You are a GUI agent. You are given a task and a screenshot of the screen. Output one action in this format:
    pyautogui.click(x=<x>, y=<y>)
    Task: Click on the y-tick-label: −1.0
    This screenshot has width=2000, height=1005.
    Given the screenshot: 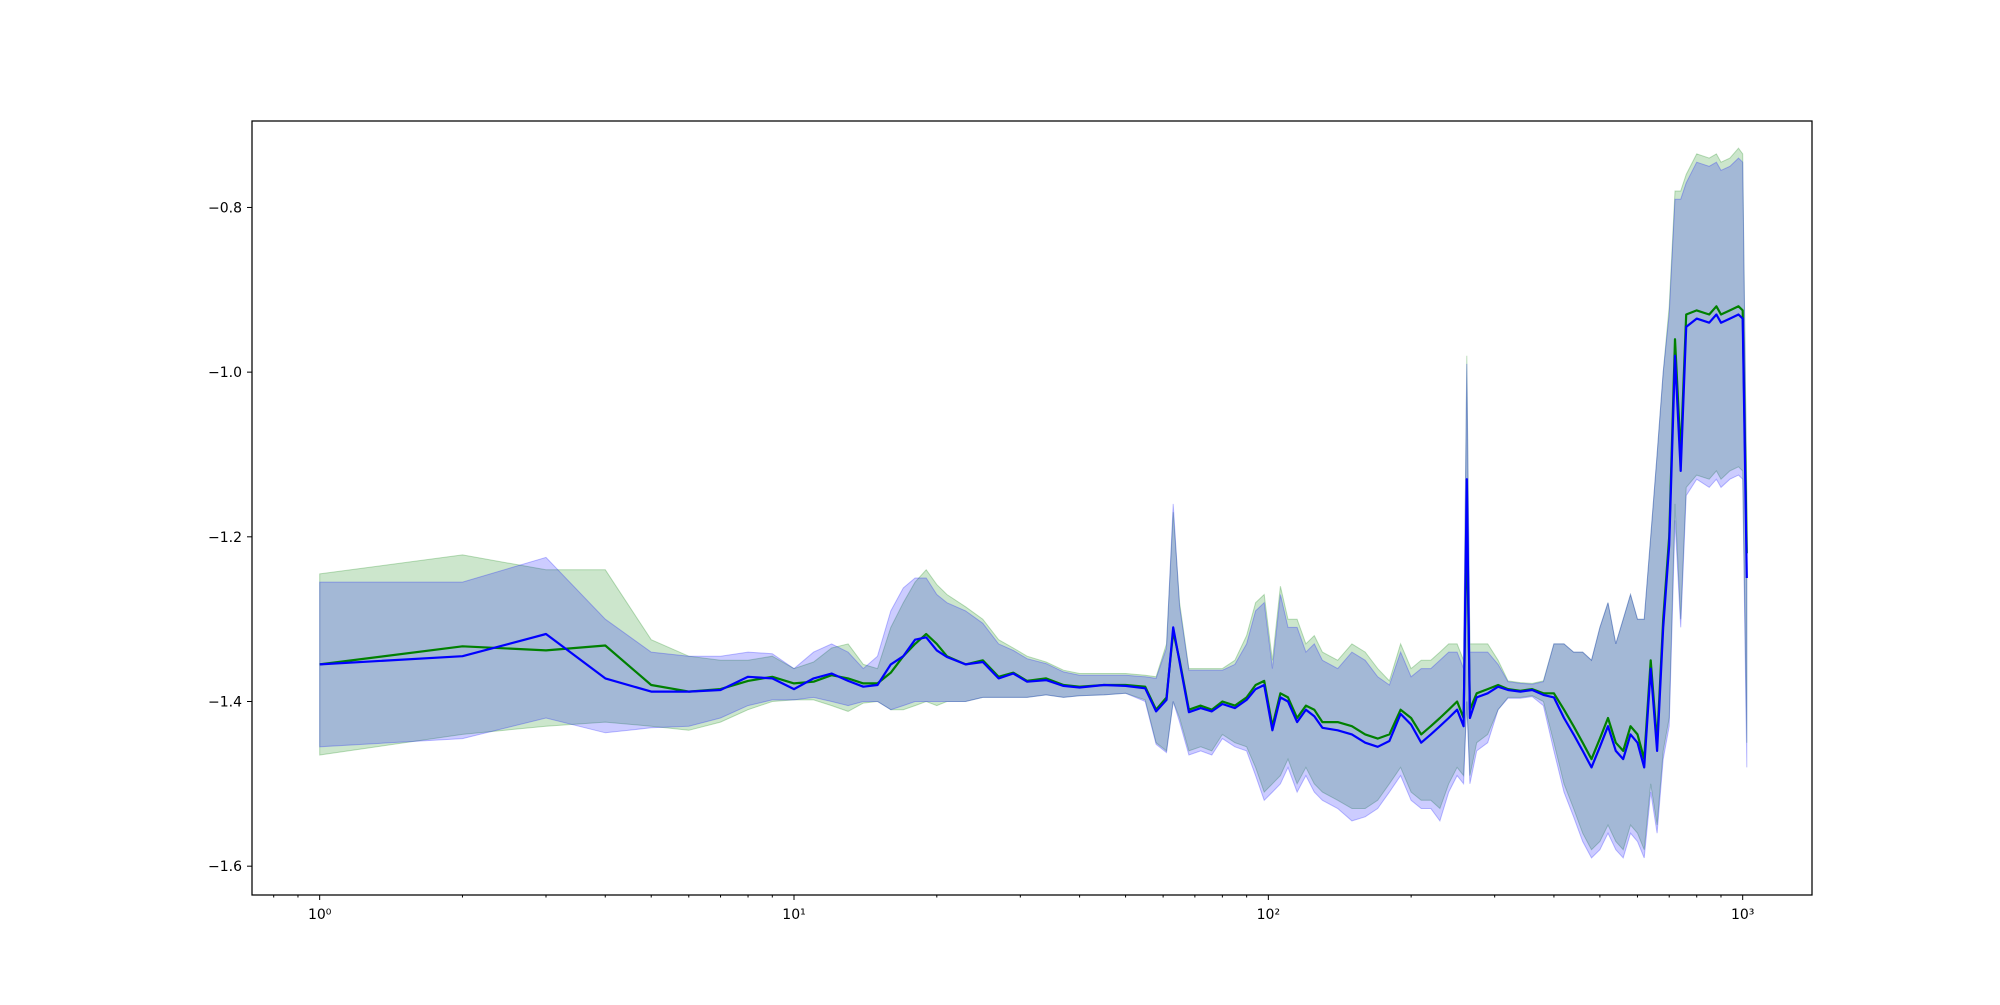 What is the action you would take?
    pyautogui.click(x=225, y=373)
    